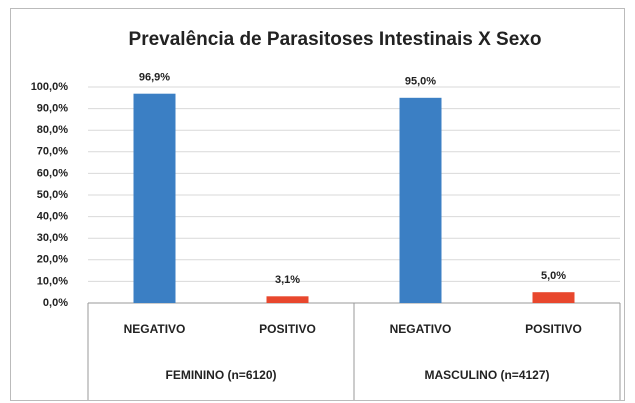  I want to click on value-label: 96,9%, so click(154, 78).